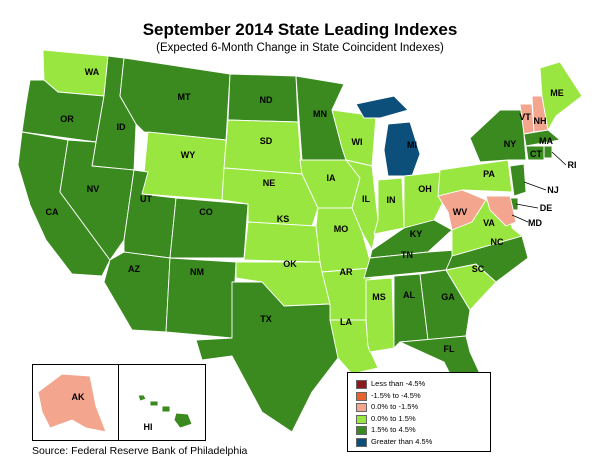 The width and height of the screenshot is (600, 463). I want to click on state-wy, so click(184, 166).